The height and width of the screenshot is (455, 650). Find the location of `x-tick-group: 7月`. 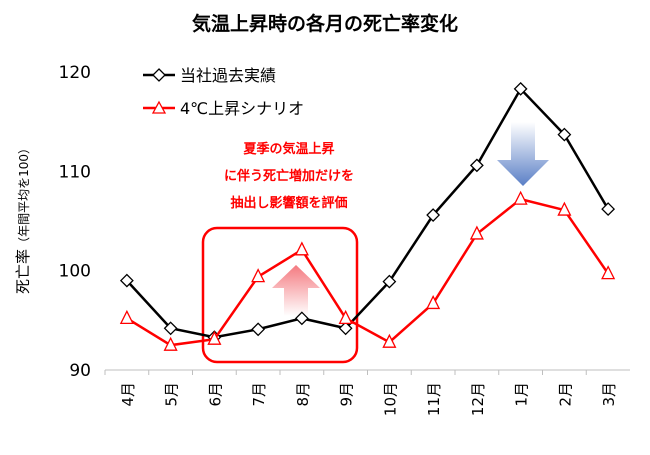

x-tick-group: 7月 is located at coordinates (259, 394).